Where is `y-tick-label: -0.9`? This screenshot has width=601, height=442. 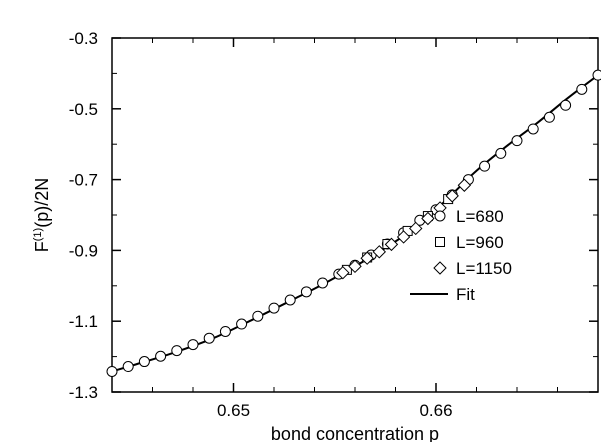
y-tick-label: -0.9 is located at coordinates (83, 250).